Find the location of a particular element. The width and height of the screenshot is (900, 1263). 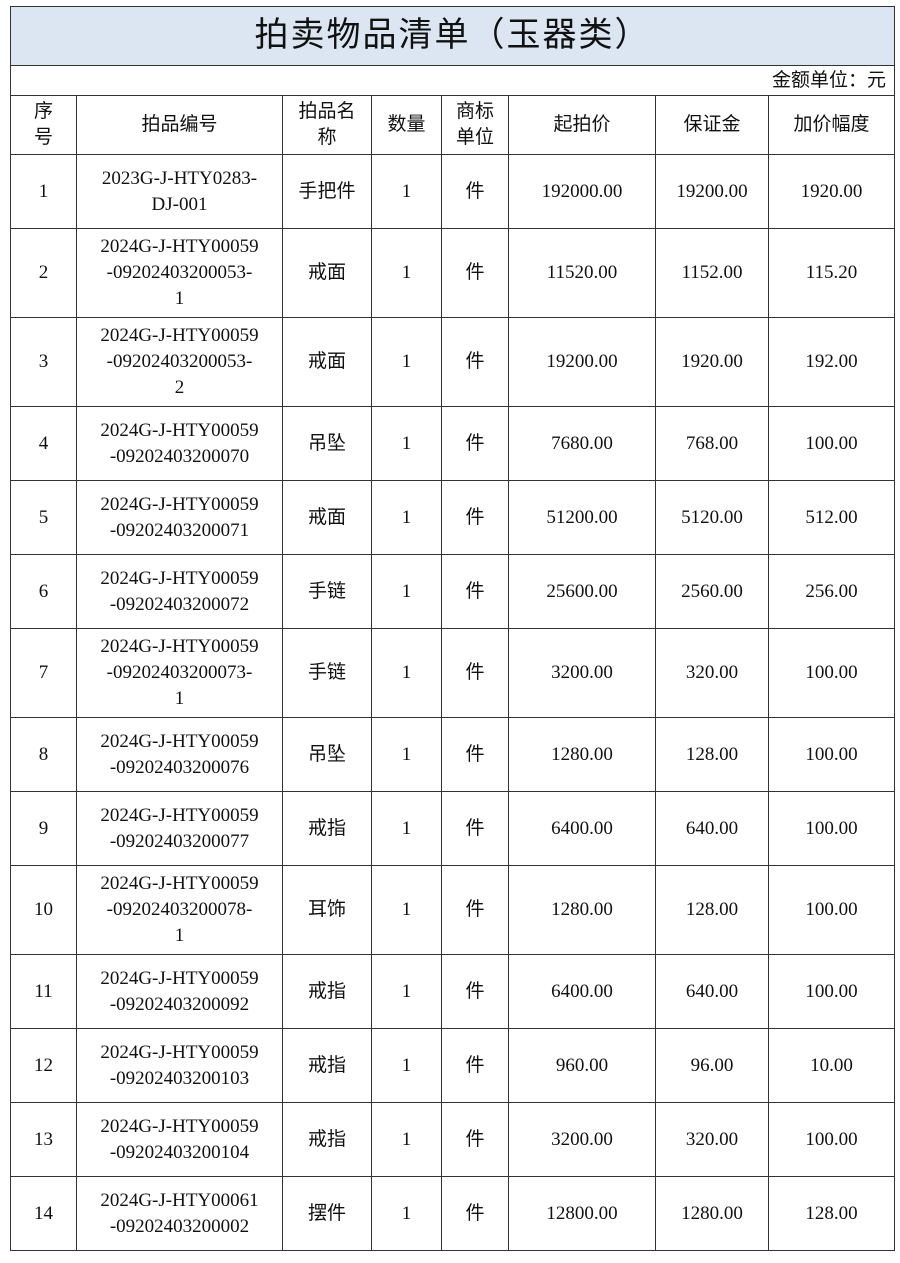

col-index-cell: 8 is located at coordinates (43, 754).